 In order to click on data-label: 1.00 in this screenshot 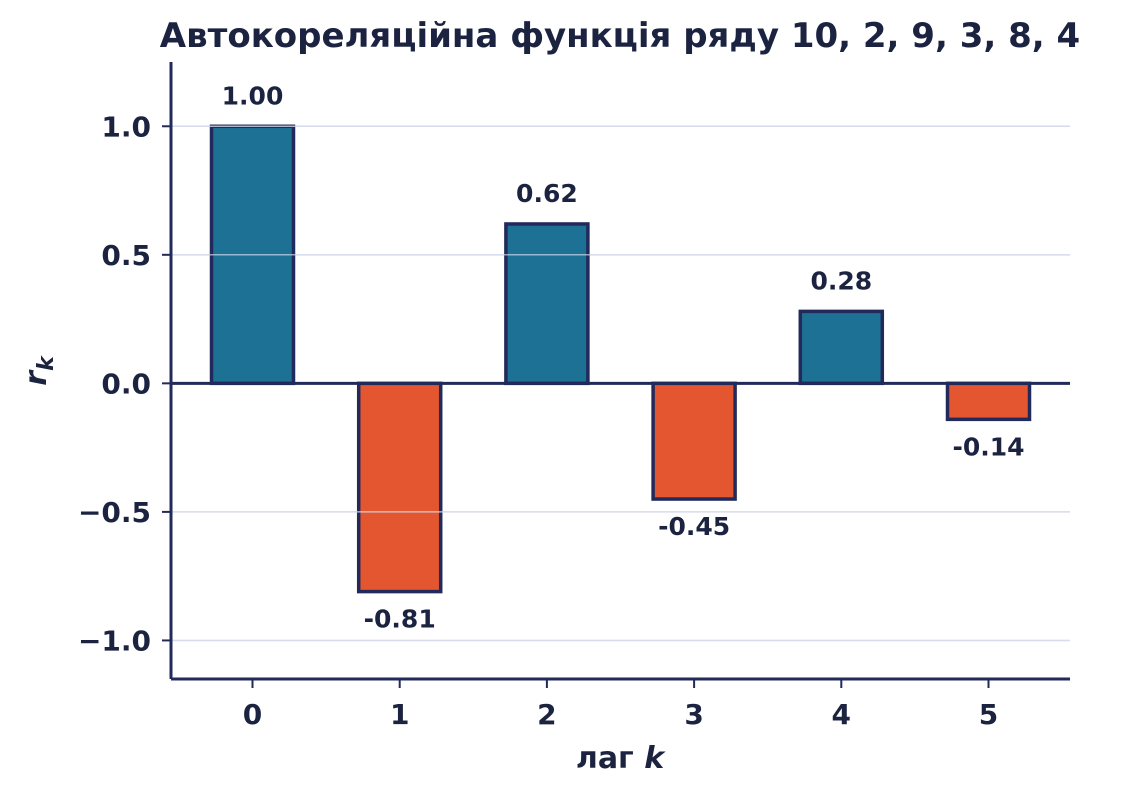, I will do `click(253, 95)`.